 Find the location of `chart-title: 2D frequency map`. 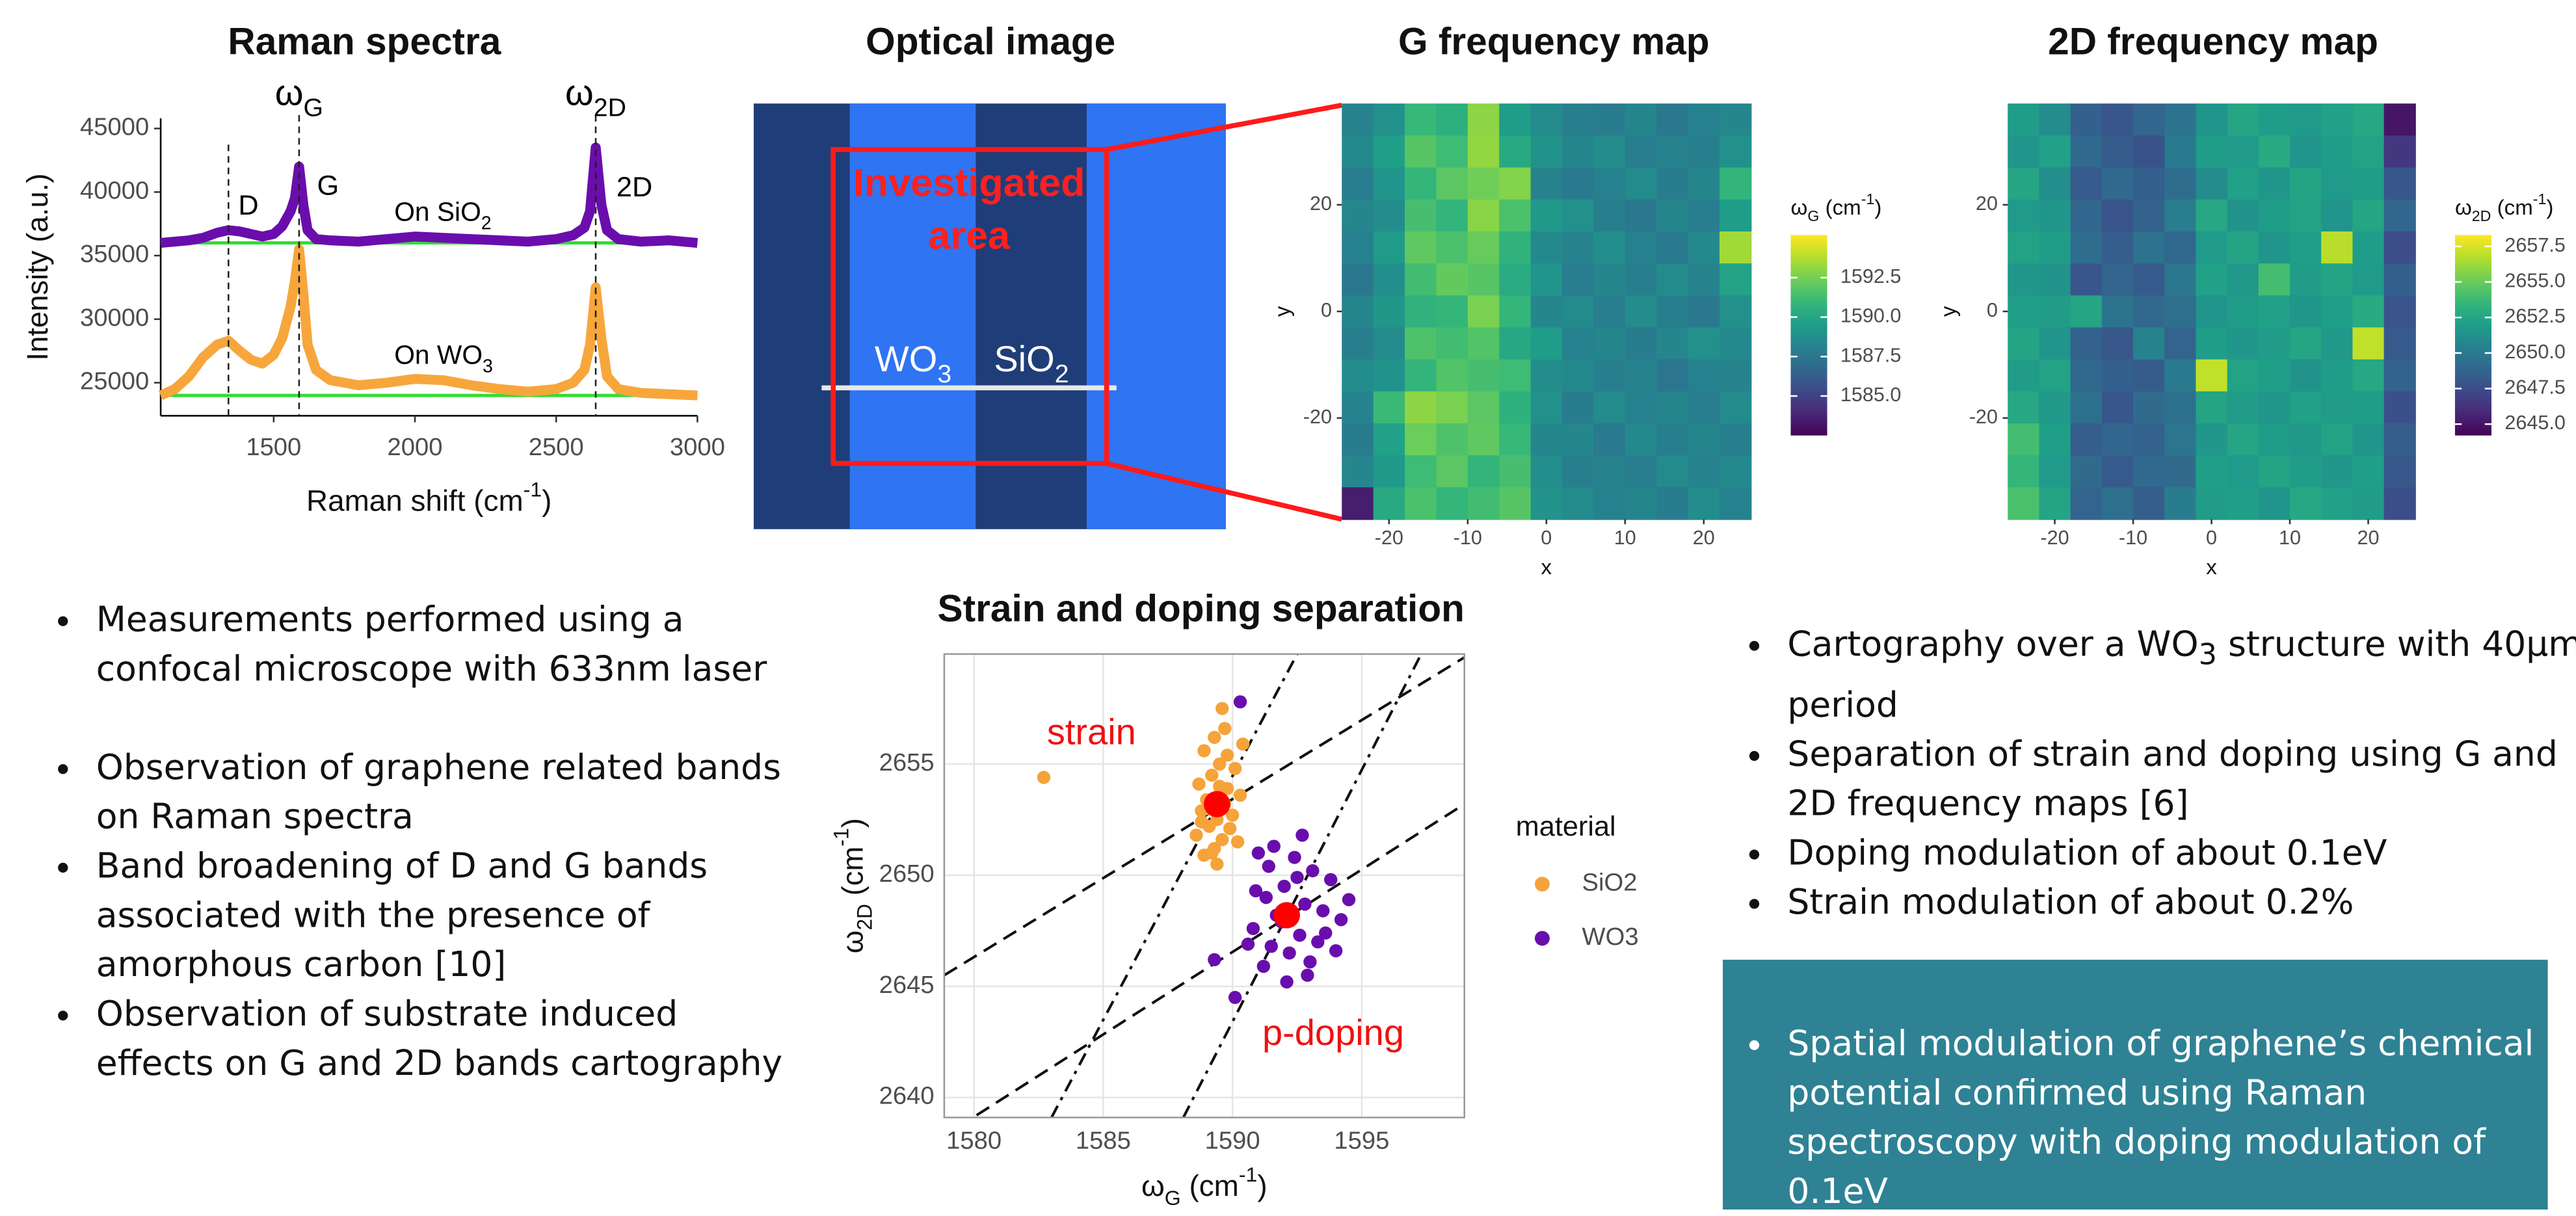

chart-title: 2D frequency map is located at coordinates (2213, 42).